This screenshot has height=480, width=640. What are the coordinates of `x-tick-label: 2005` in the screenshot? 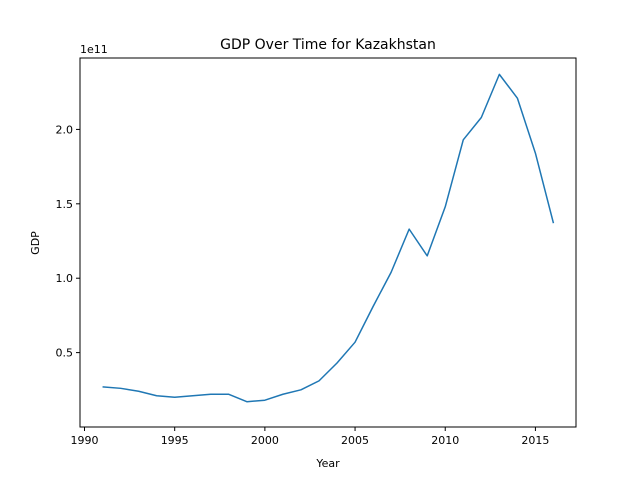 It's located at (355, 440).